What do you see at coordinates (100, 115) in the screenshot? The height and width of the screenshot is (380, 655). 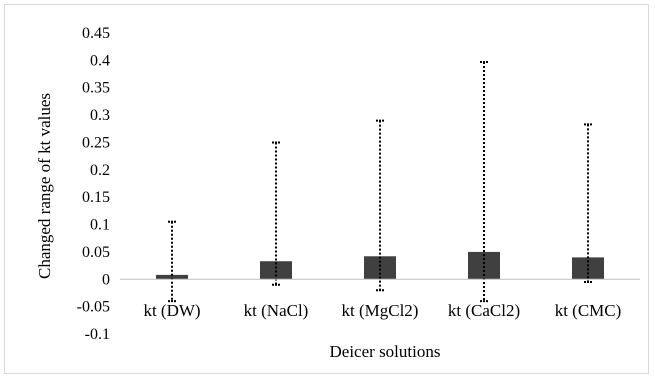 I see `y-tick-label: 0.3` at bounding box center [100, 115].